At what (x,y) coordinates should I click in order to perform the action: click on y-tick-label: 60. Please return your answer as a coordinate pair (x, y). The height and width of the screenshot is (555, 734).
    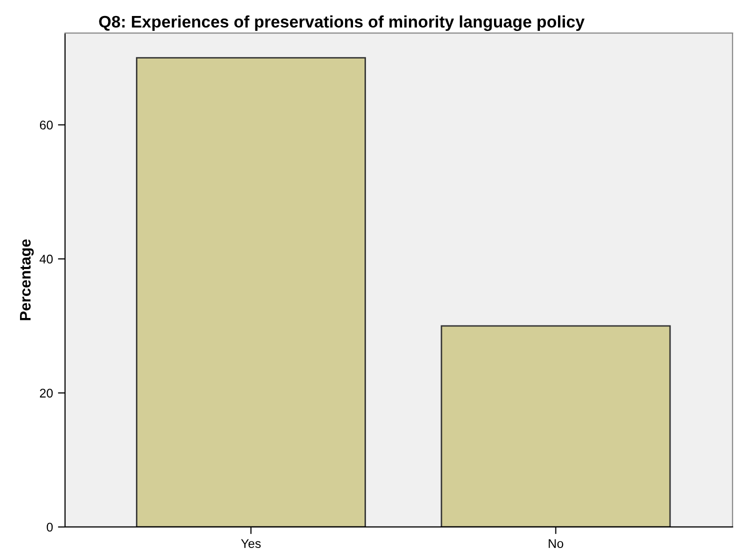
    Looking at the image, I should click on (46, 125).